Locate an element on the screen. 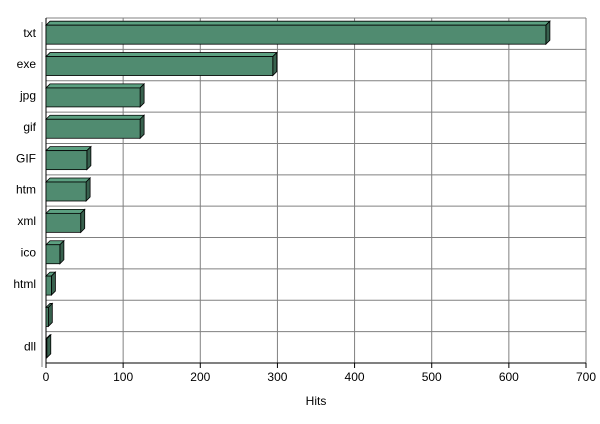 This screenshot has height=424, width=600. x-tick-label: 400 is located at coordinates (355, 377).